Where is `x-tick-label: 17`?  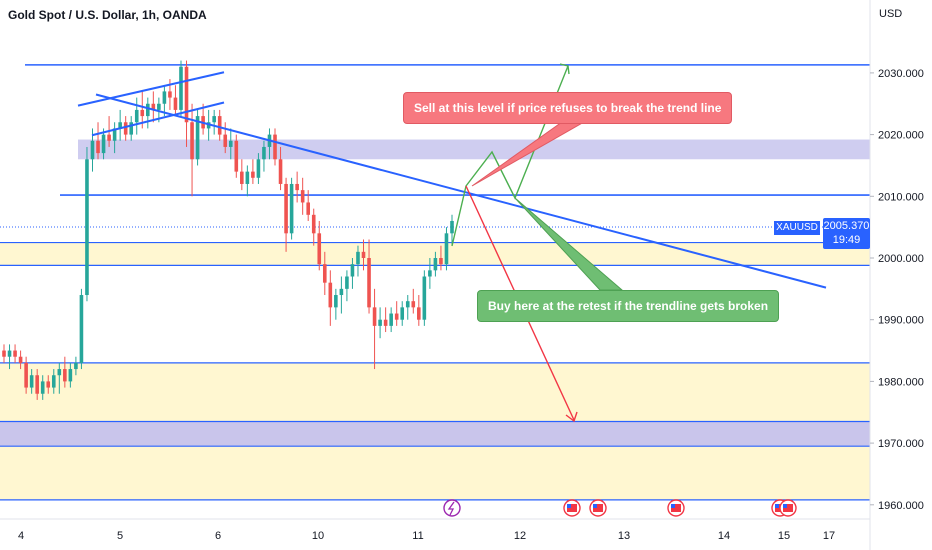 x-tick-label: 17 is located at coordinates (829, 536).